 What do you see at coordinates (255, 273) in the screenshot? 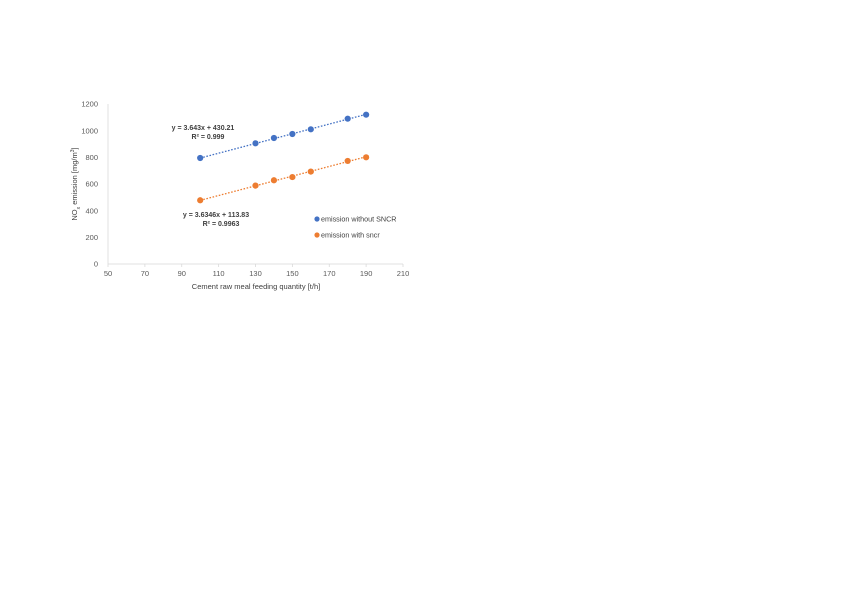
I see `x-tick-label: 130` at bounding box center [255, 273].